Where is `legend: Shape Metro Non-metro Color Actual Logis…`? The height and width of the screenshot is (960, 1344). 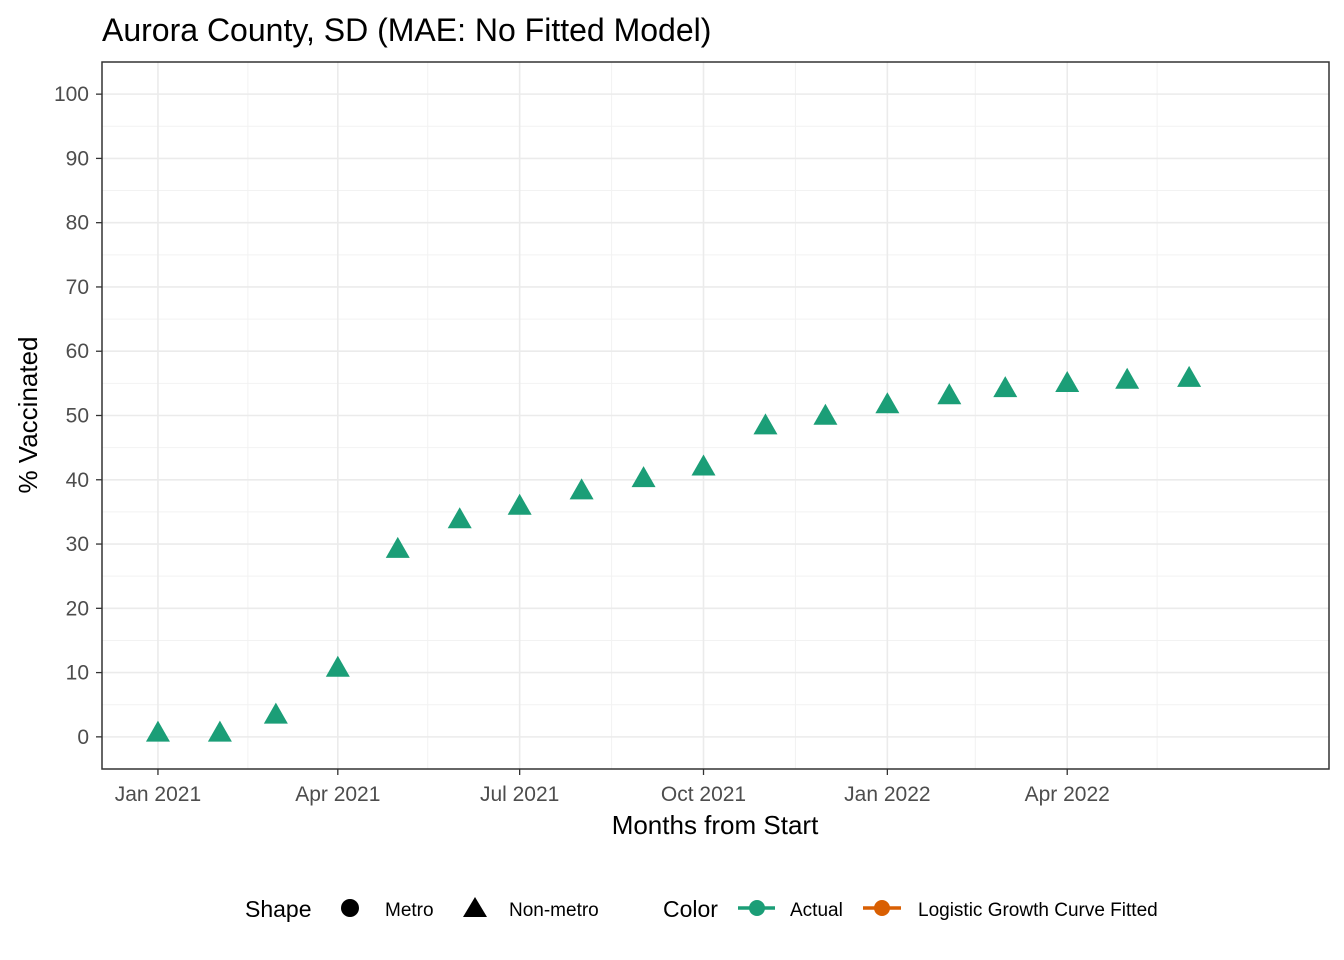
legend: Shape Metro Non-metro Color Actual Logis… is located at coordinates (701, 909).